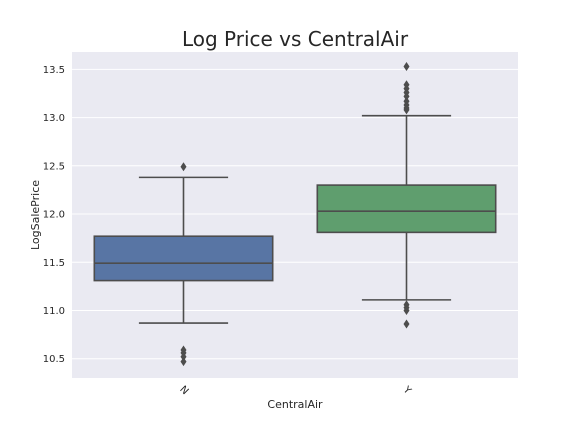 Image resolution: width=576 pixels, height=432 pixels. I want to click on y-tick-label: 13.5, so click(54, 70).